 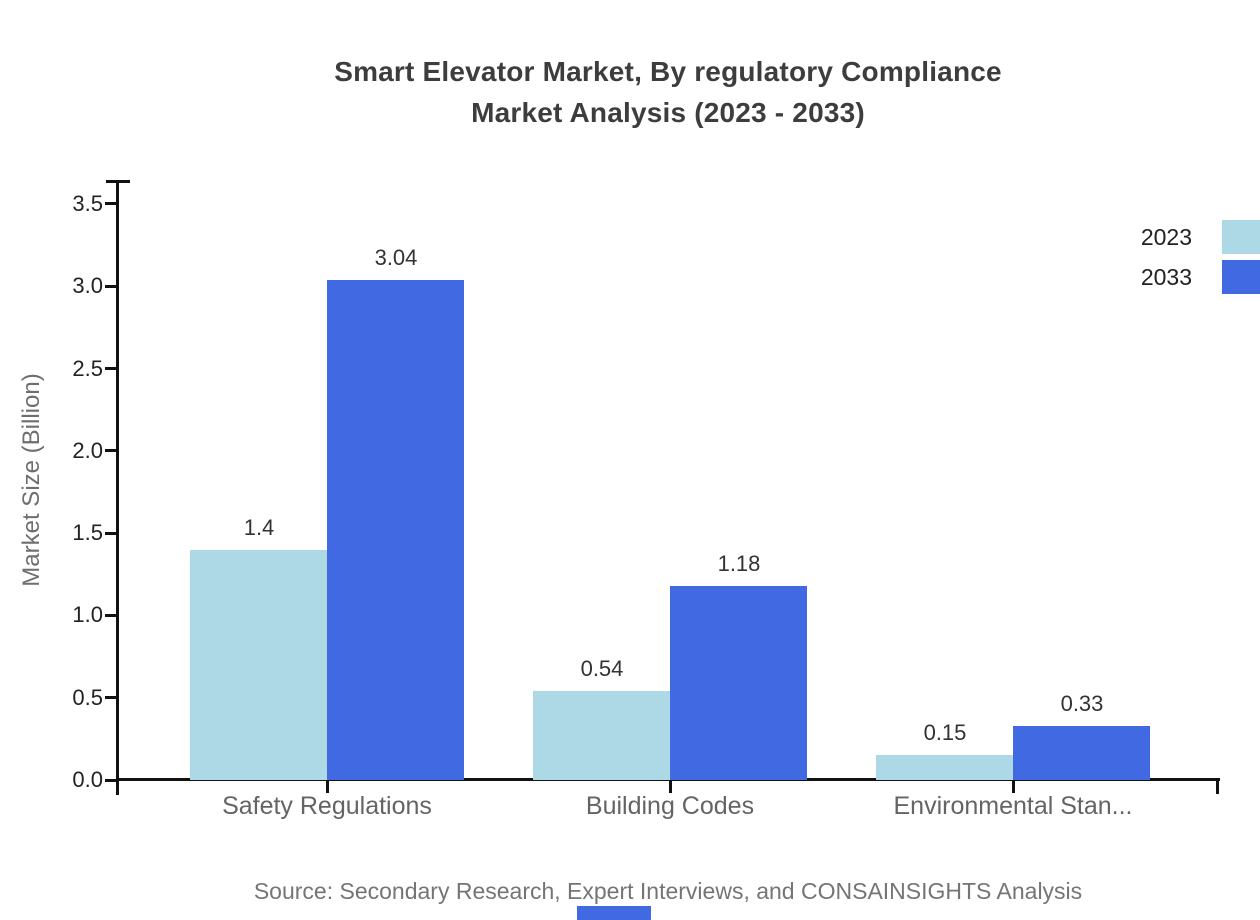 I want to click on bar-value-label: 0.33, so click(x=1082, y=703).